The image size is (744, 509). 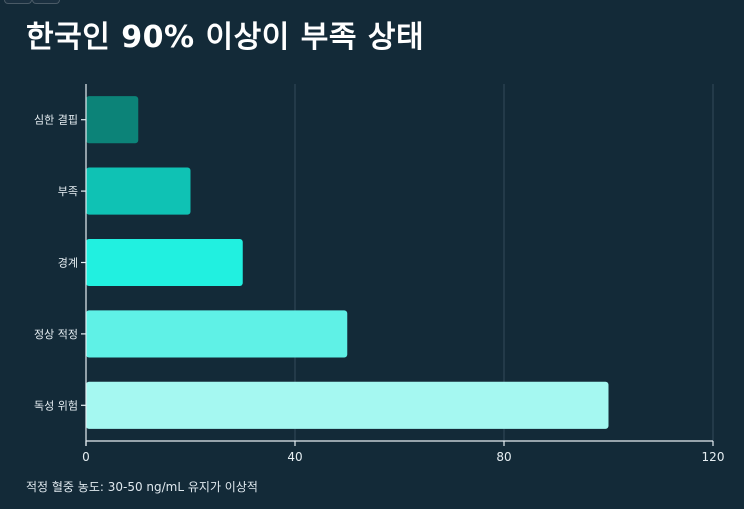 What do you see at coordinates (68, 263) in the screenshot?
I see `y-tick-label: 경계` at bounding box center [68, 263].